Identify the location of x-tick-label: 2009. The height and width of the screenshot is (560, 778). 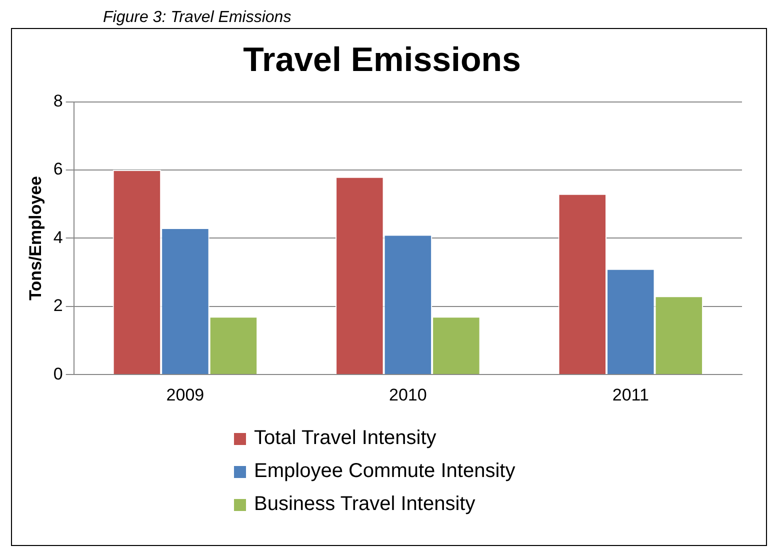
(185, 394).